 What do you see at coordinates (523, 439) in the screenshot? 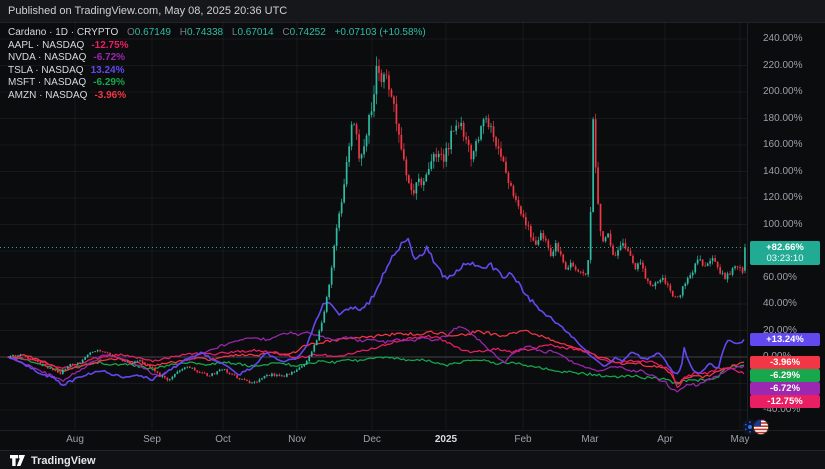
I see `time-tick-label: Feb` at bounding box center [523, 439].